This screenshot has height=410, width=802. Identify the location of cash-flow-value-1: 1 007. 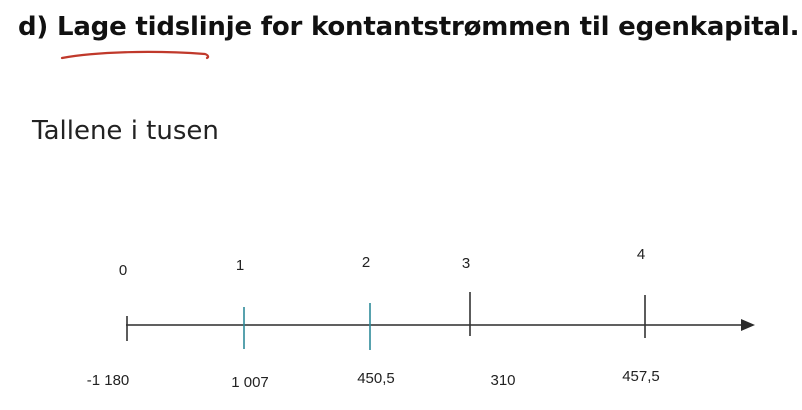
(250, 382).